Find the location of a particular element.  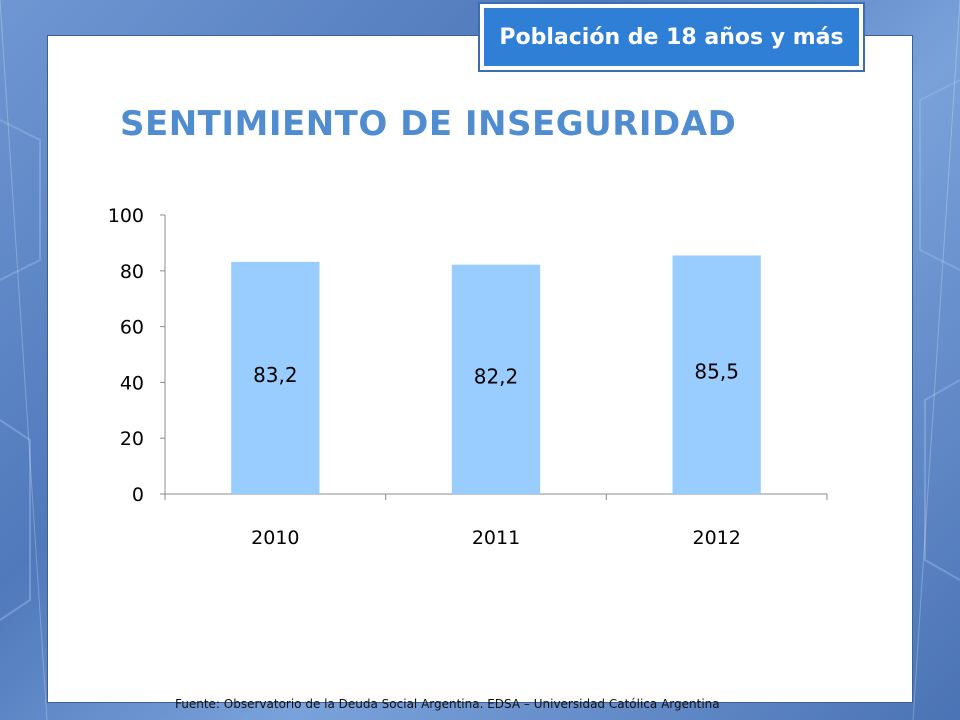

bar-2011 is located at coordinates (496, 379).